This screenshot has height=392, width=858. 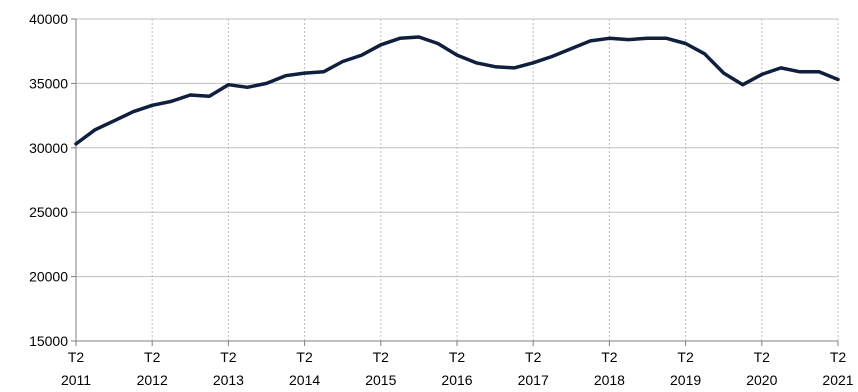 What do you see at coordinates (48, 83) in the screenshot?
I see `y-tick-label: 35000` at bounding box center [48, 83].